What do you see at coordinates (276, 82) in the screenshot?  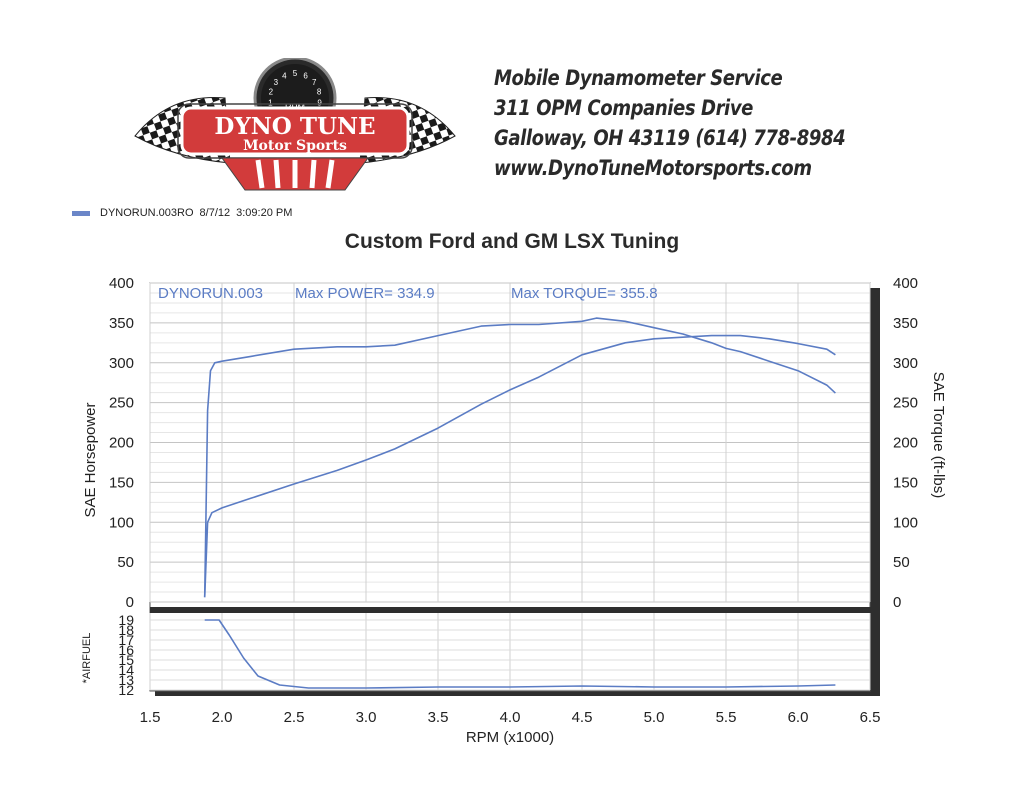 I see `gauge-number: 3` at bounding box center [276, 82].